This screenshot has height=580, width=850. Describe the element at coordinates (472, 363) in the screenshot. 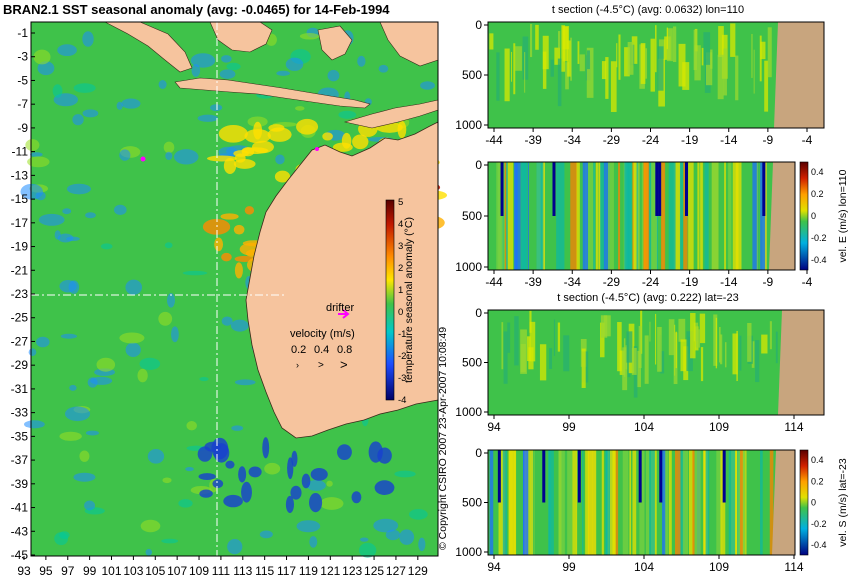

I see `section-y-tick-label: 500` at that location.